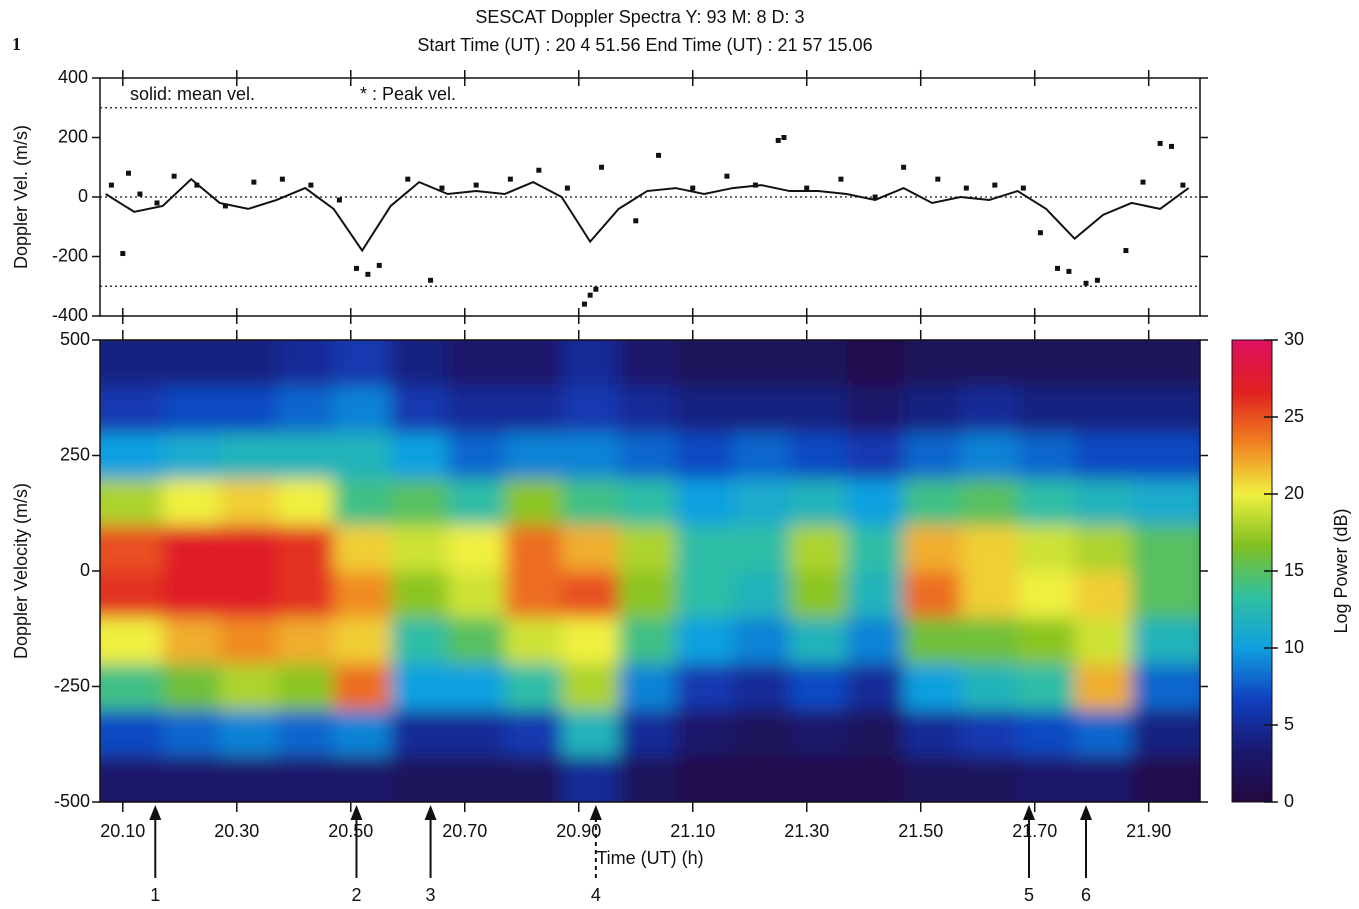 The width and height of the screenshot is (1359, 909). Describe the element at coordinates (649, 858) in the screenshot. I see `x-axis-label: Time (UT) (h)` at that location.